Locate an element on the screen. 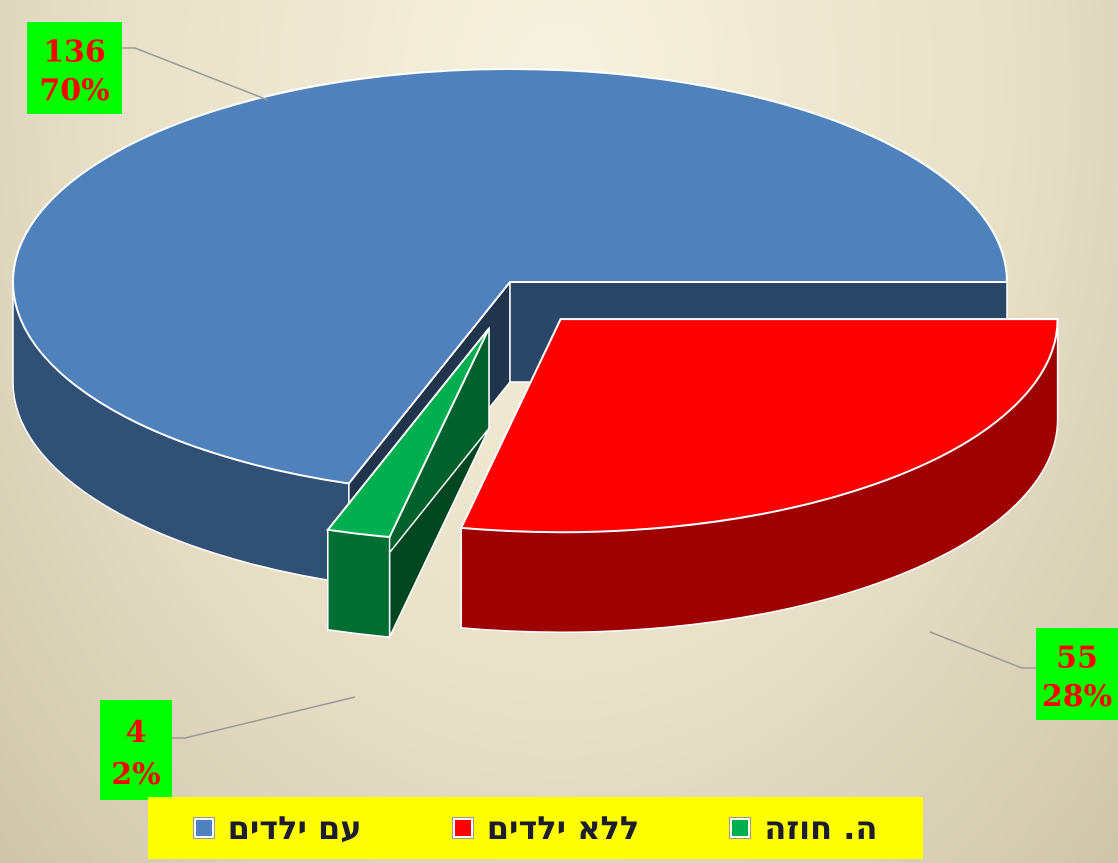 This screenshot has width=1118, height=863. legend-item: עם ילדים is located at coordinates (277, 828).